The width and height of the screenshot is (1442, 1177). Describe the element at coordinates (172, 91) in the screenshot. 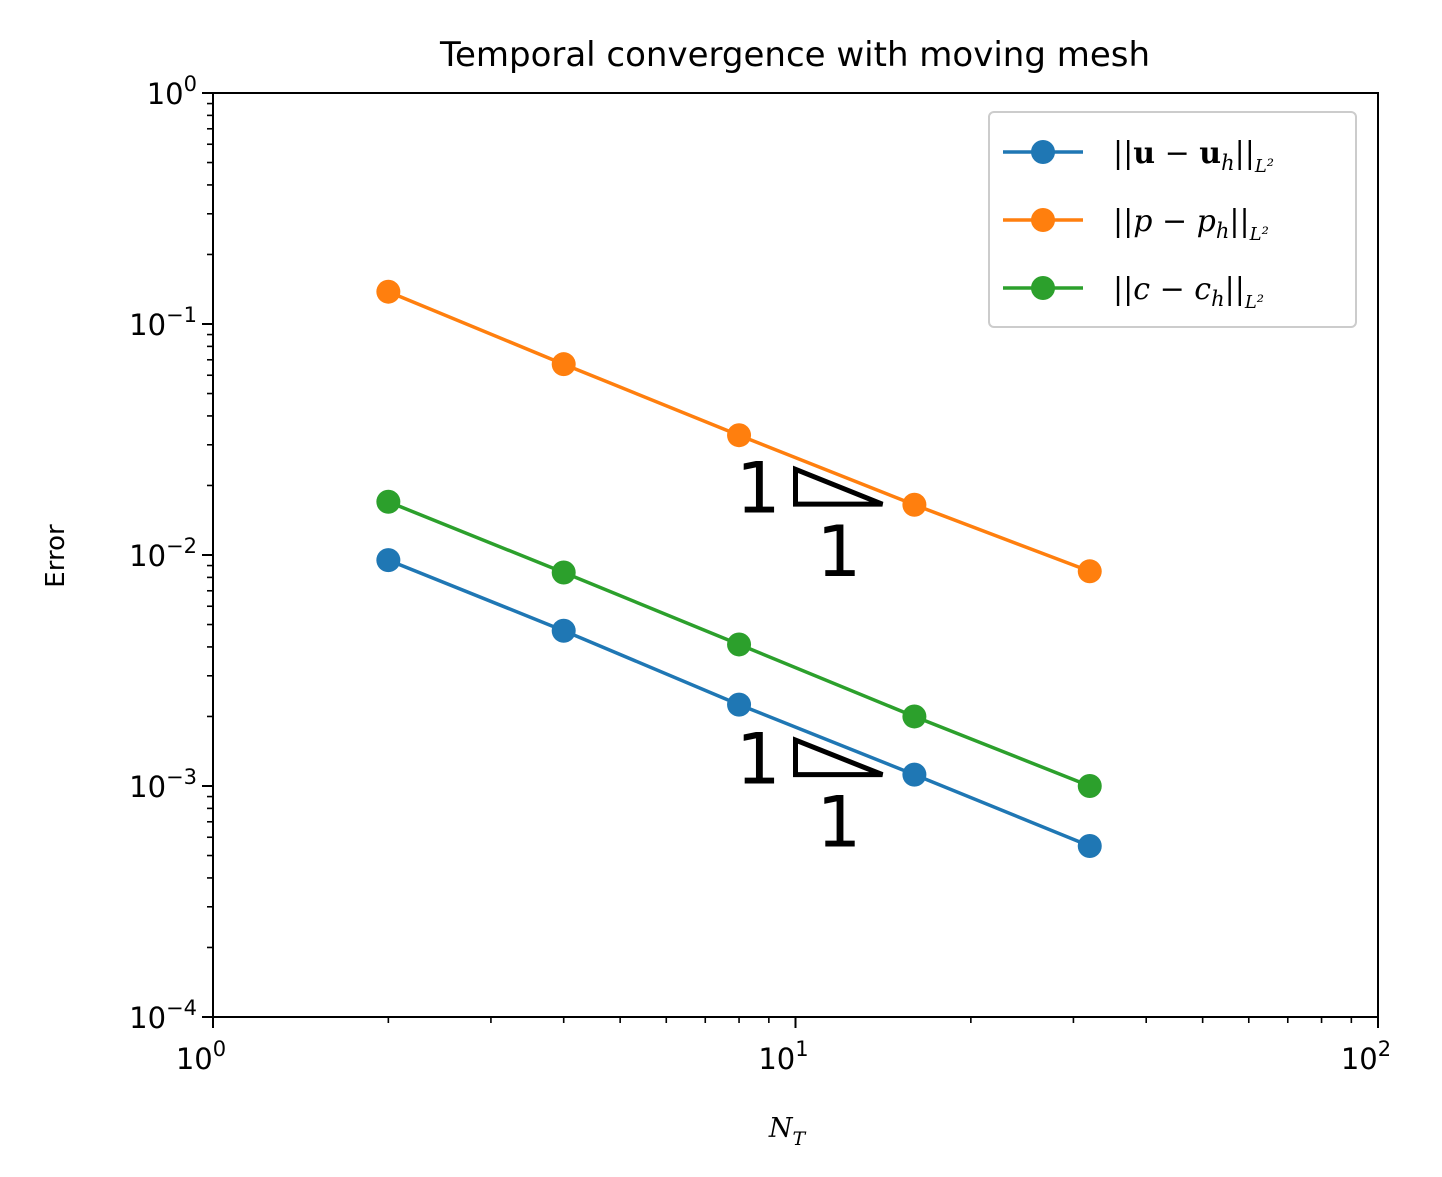

I see `y-tick-label-4: 10⁰` at that location.